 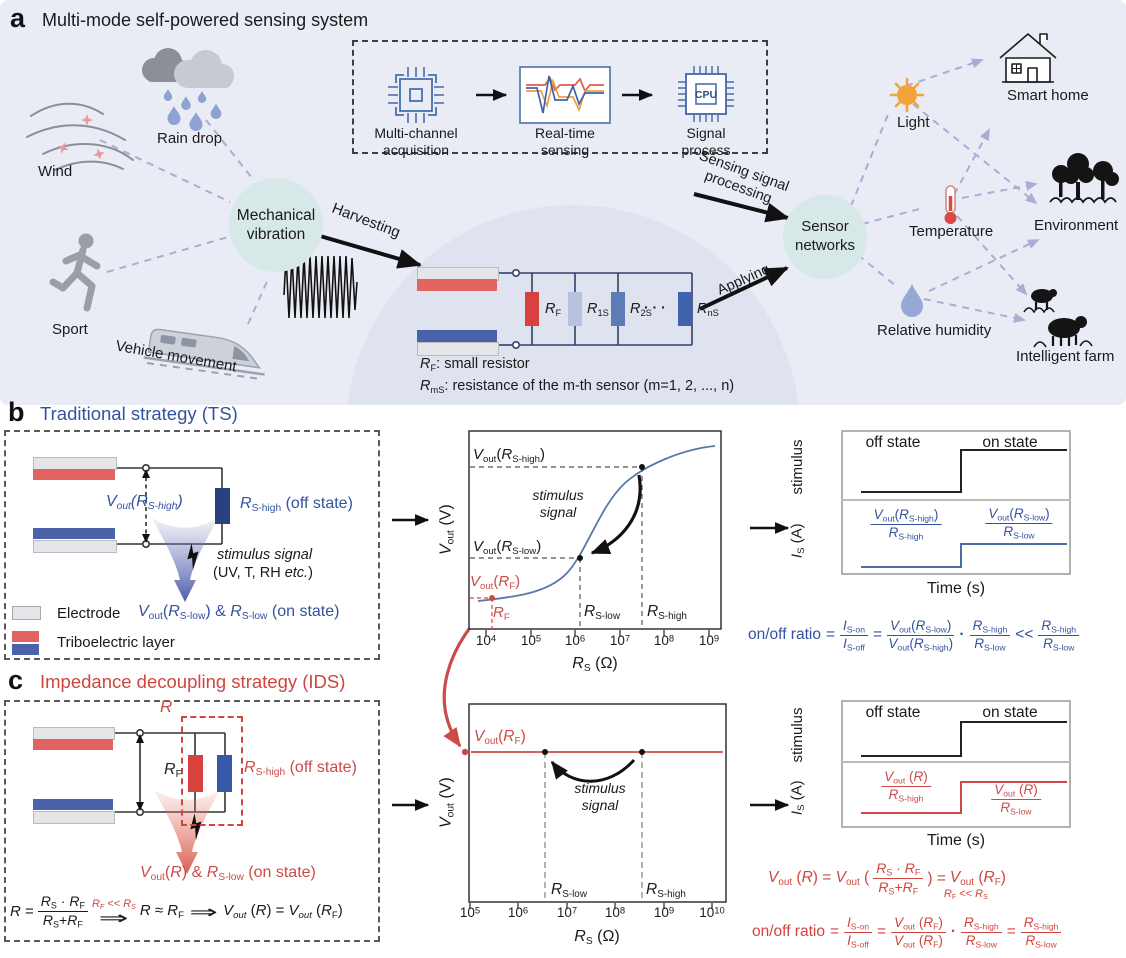 What do you see at coordinates (89, 613) in the screenshot?
I see `legend-electrode-label: Electrode` at bounding box center [89, 613].